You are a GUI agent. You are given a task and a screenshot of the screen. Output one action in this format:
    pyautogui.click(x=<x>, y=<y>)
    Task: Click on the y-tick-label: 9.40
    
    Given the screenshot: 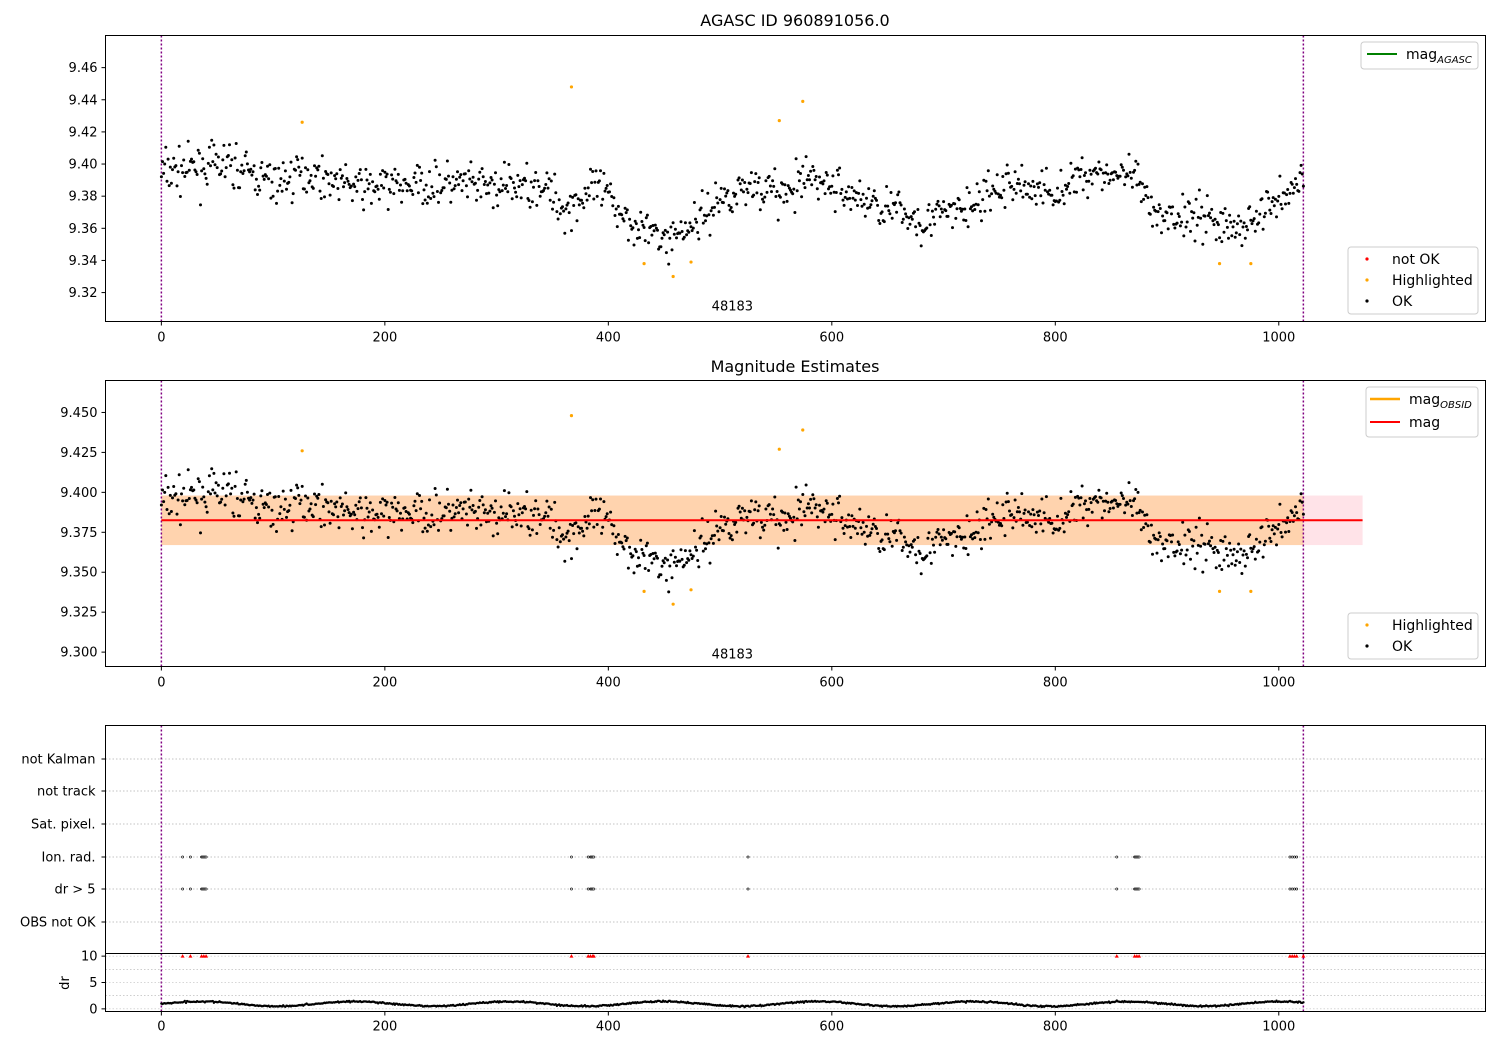 What is the action you would take?
    pyautogui.click(x=83, y=165)
    